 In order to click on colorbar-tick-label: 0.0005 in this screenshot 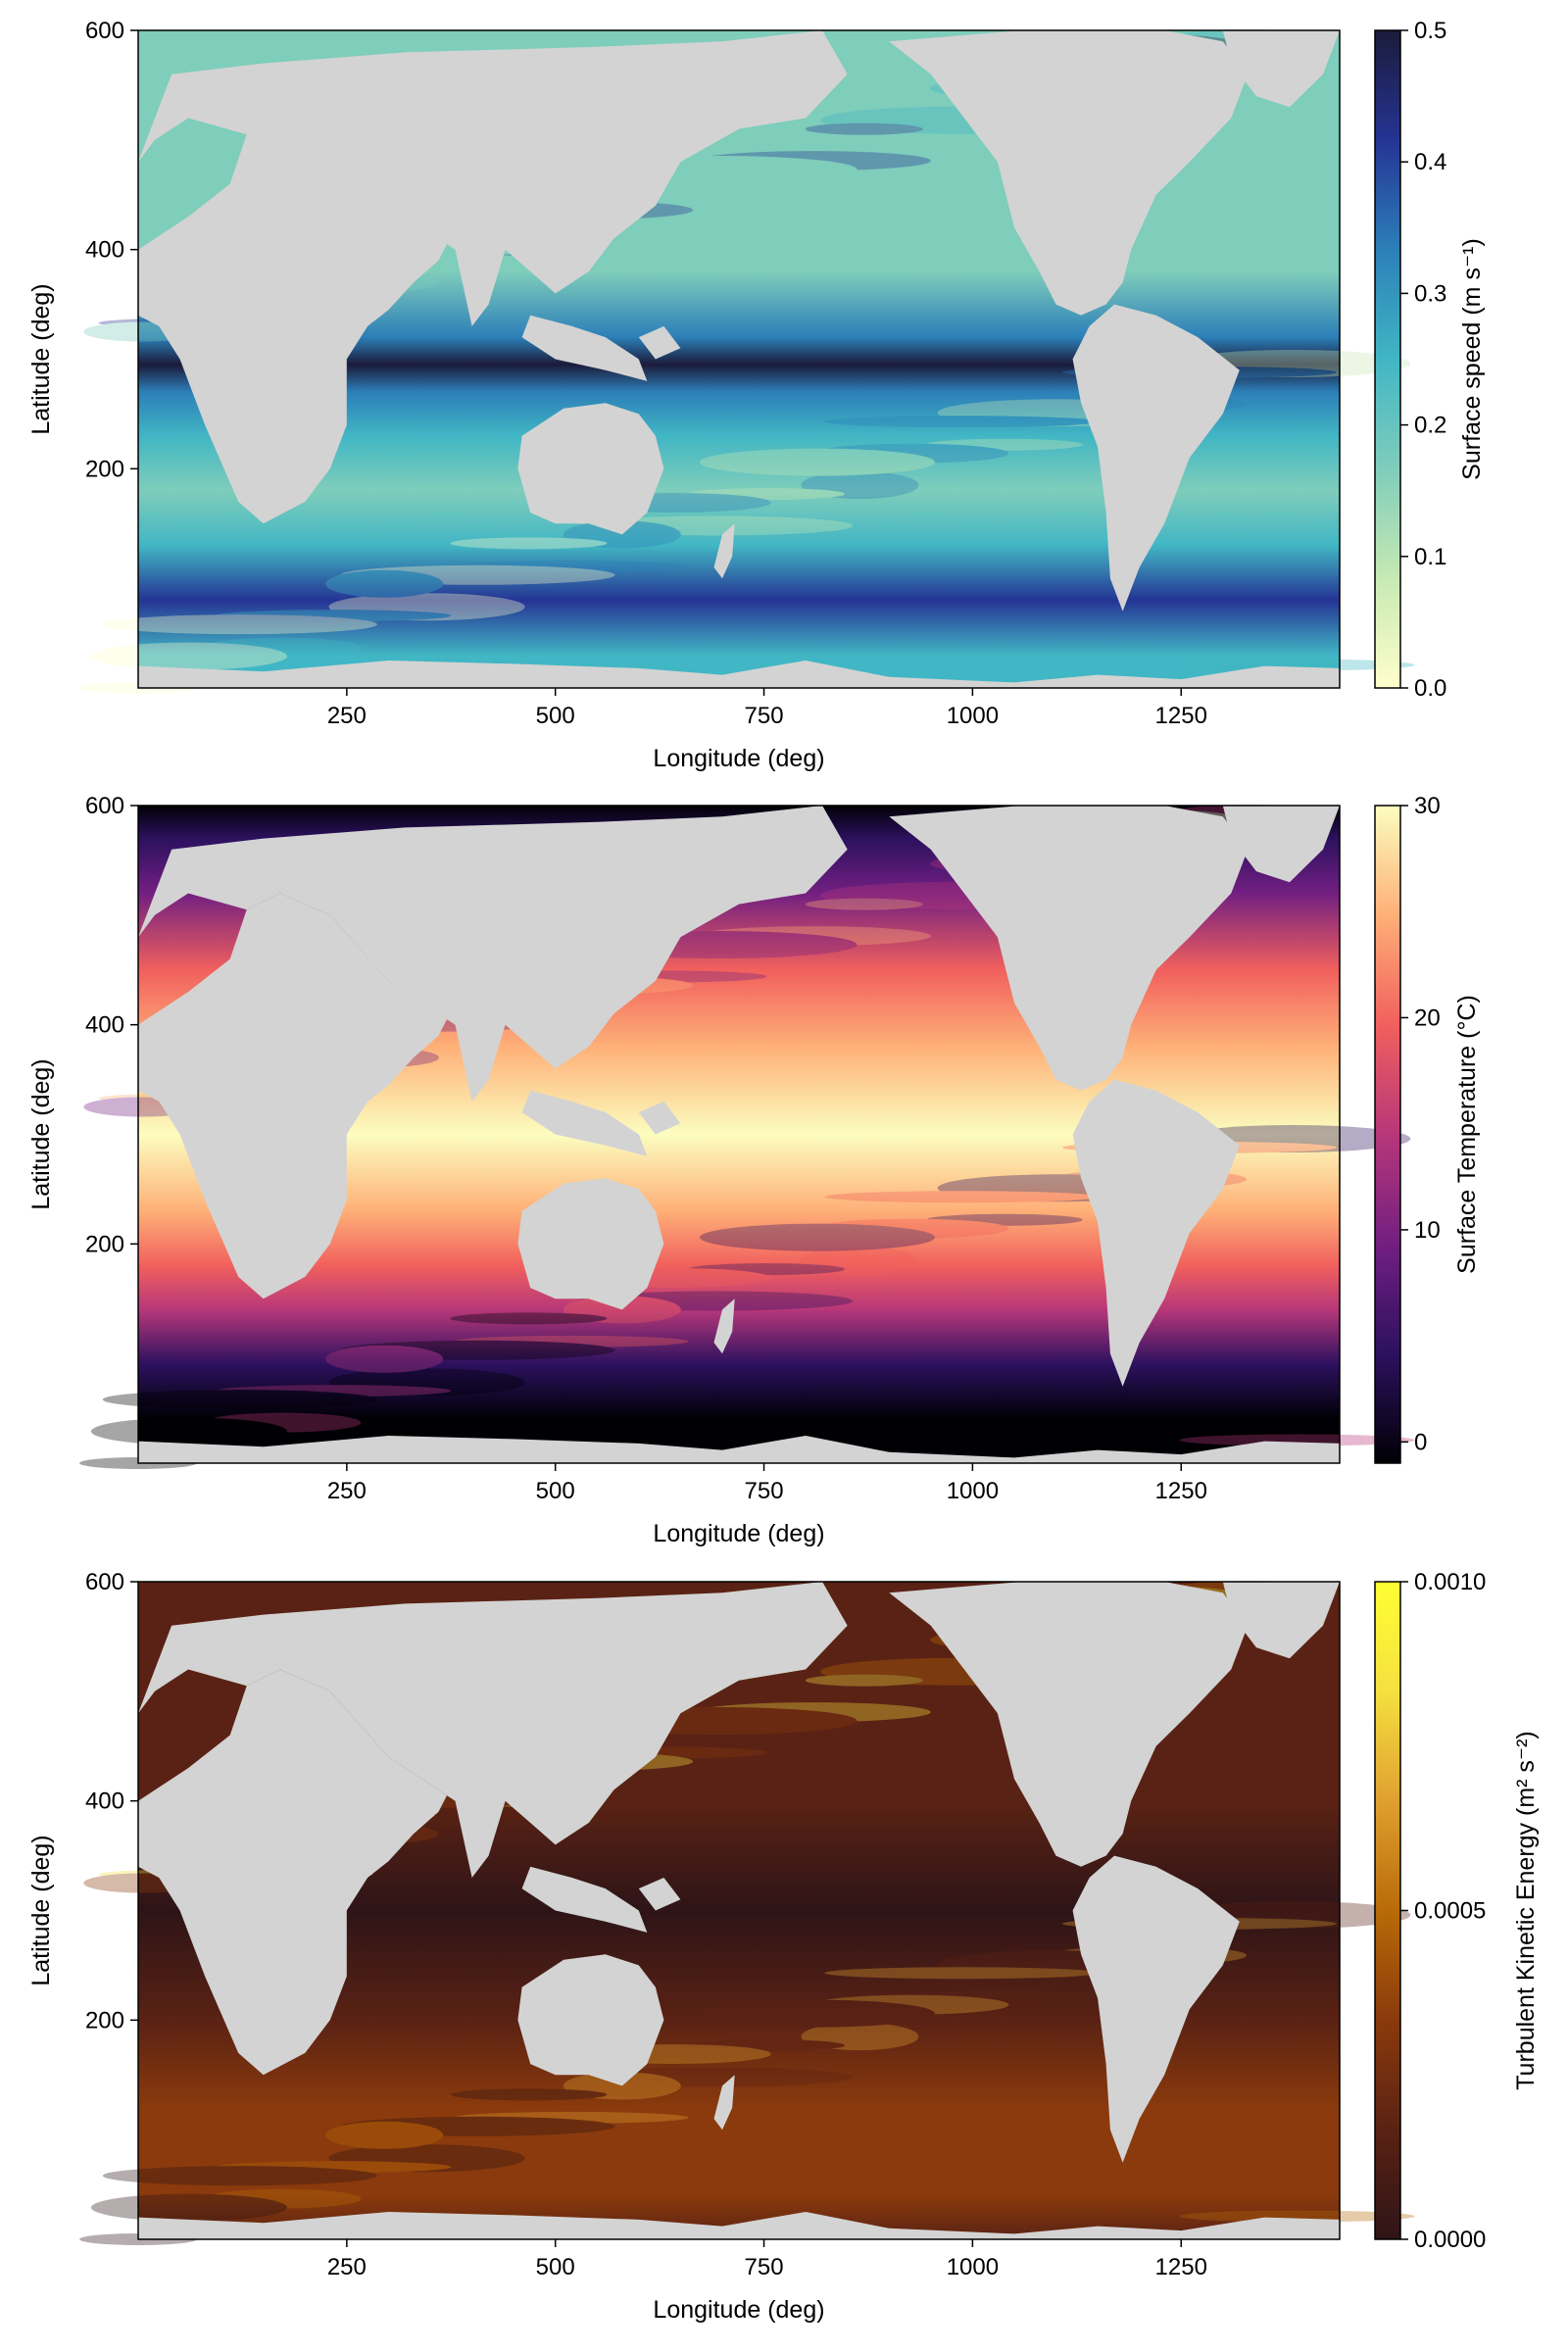, I will do `click(1450, 1911)`.